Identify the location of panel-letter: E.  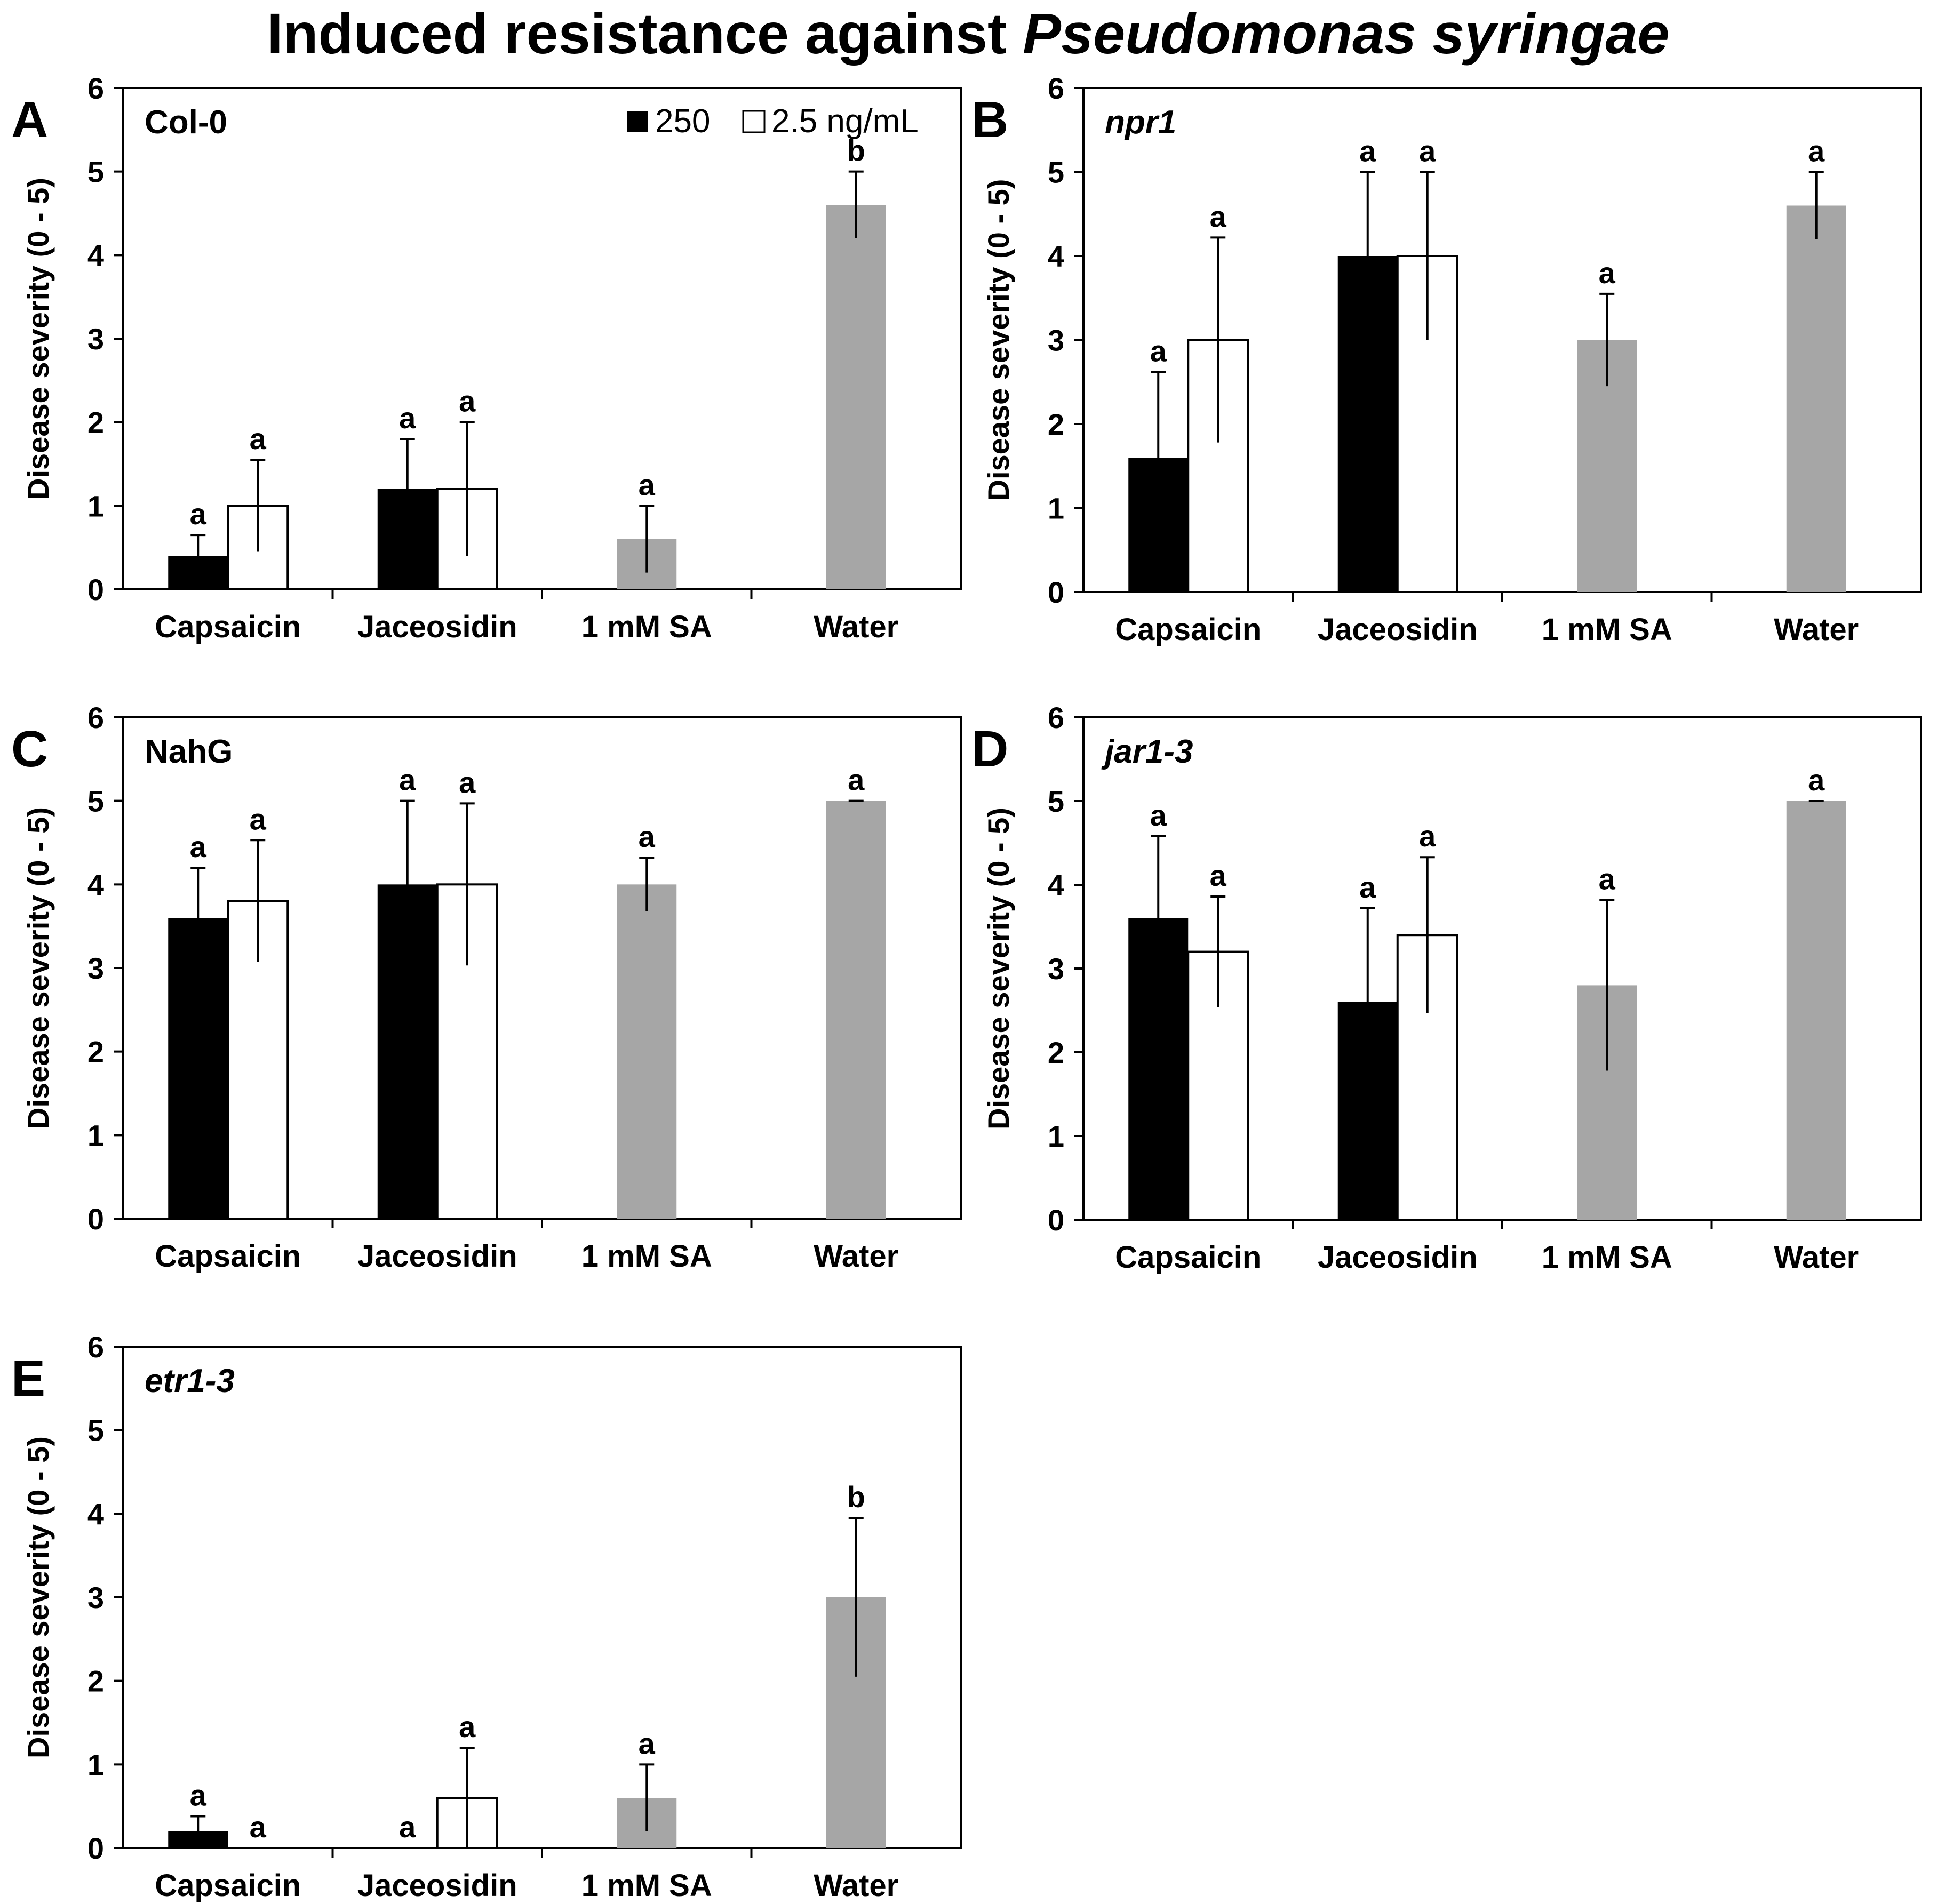
(28, 1378).